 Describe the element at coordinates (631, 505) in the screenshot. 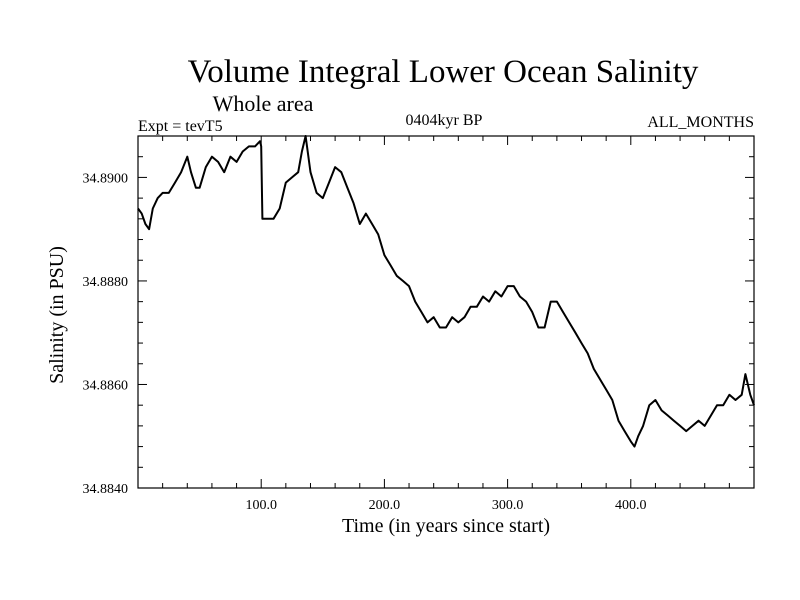

I see `x-tick-label: 400.0` at that location.